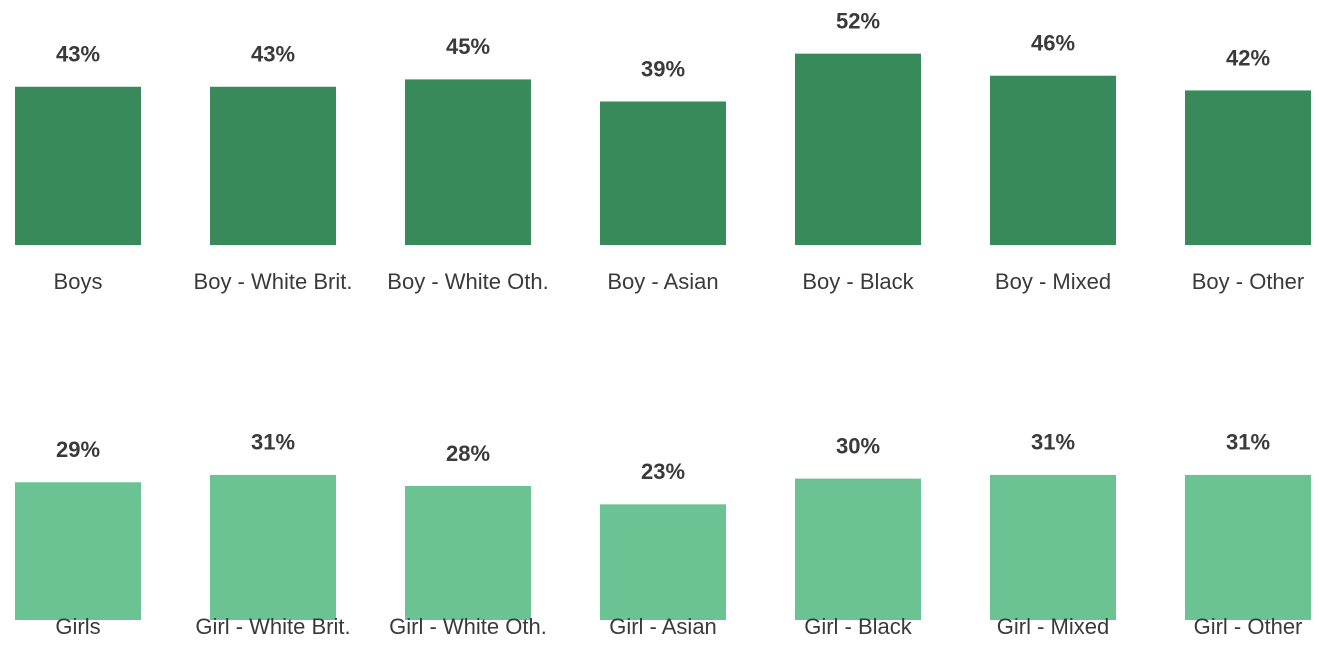  I want to click on category-label: Boys, so click(78, 281).